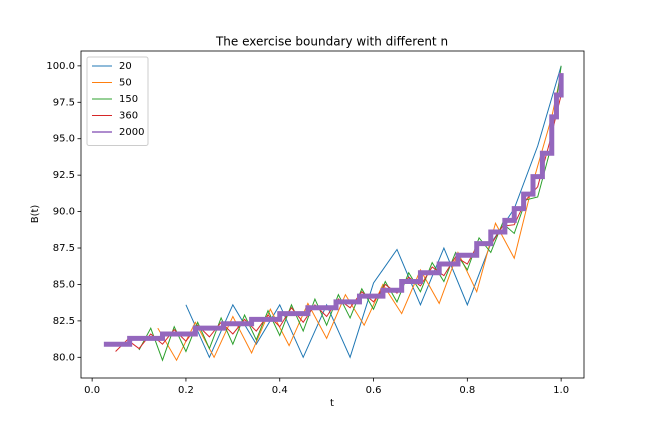 The height and width of the screenshot is (432, 648). Describe the element at coordinates (64, 102) in the screenshot. I see `y-tick-label: 97.5` at that location.